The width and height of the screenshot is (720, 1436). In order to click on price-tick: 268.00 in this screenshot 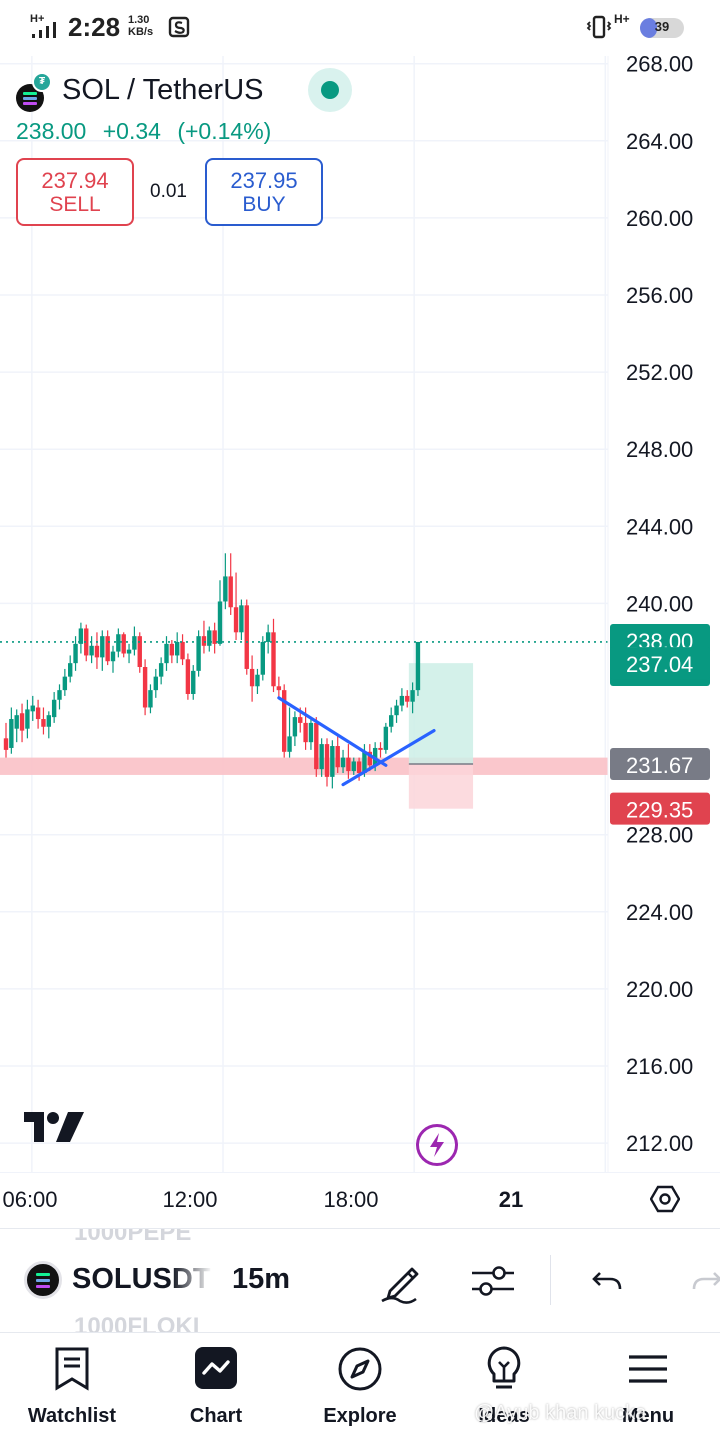, I will do `click(659, 66)`.